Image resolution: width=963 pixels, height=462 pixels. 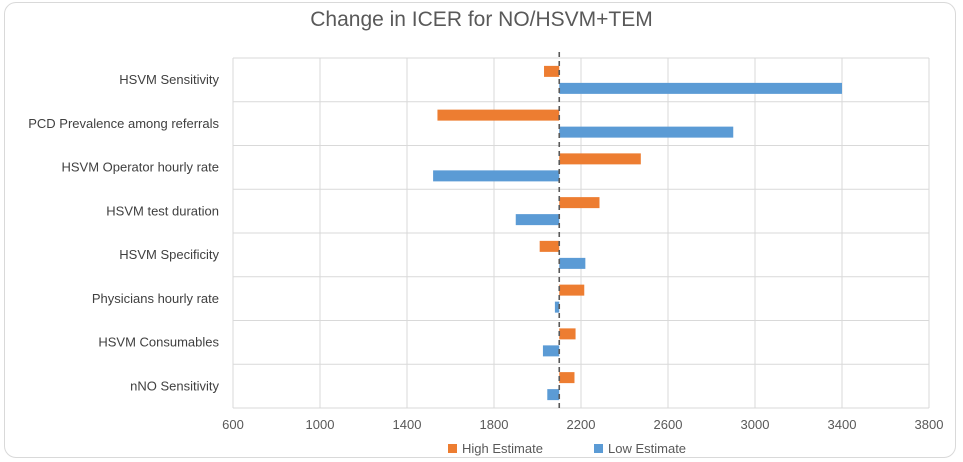 What do you see at coordinates (233, 424) in the screenshot?
I see `x-tick-label: 600` at bounding box center [233, 424].